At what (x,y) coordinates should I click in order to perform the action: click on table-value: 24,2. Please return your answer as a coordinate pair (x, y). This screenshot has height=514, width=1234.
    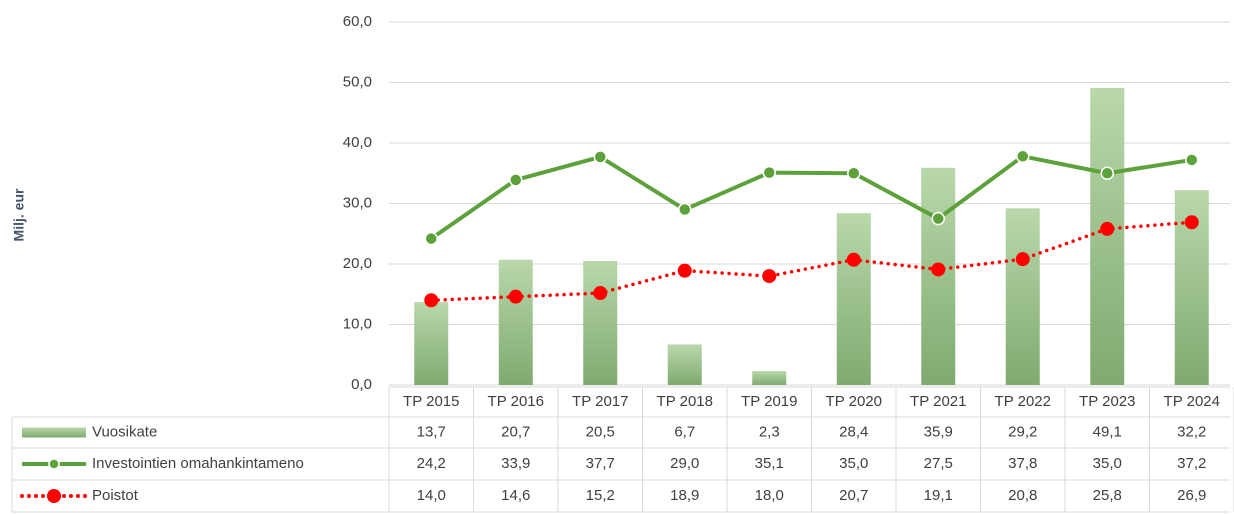
    Looking at the image, I should click on (431, 463).